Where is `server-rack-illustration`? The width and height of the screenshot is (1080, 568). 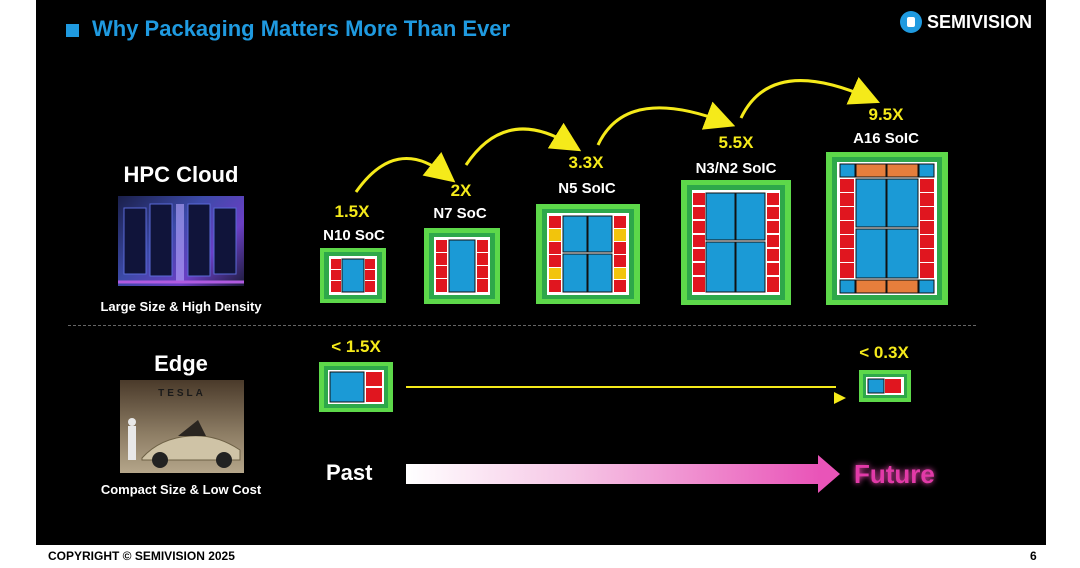
server-rack-illustration is located at coordinates (181, 243).